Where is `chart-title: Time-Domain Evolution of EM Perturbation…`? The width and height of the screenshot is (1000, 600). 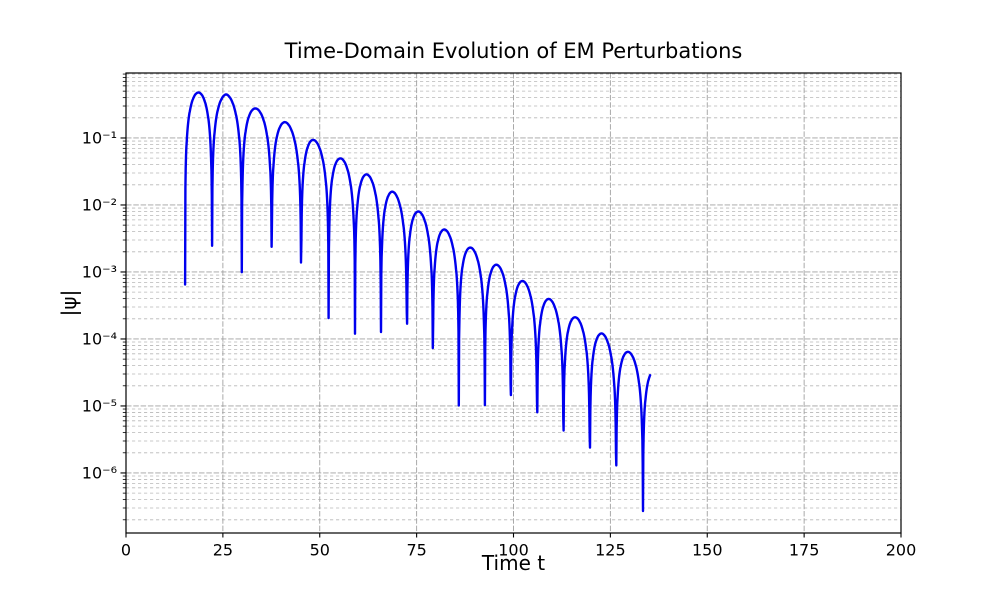
chart-title: Time-Domain Evolution of EM Perturbation… is located at coordinates (513, 51).